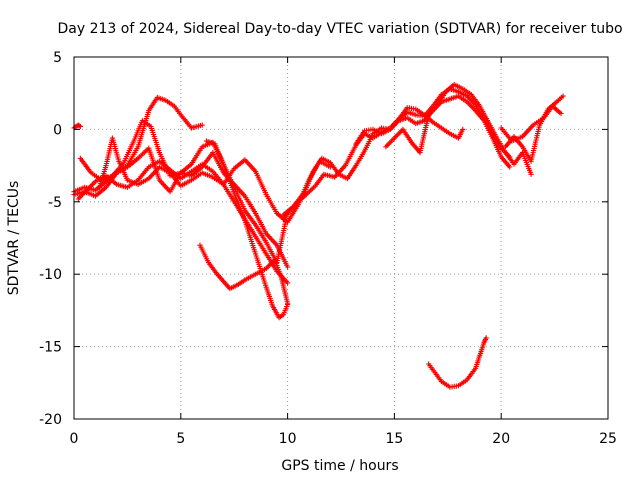  I want to click on y-tick-label: -15, so click(50, 348).